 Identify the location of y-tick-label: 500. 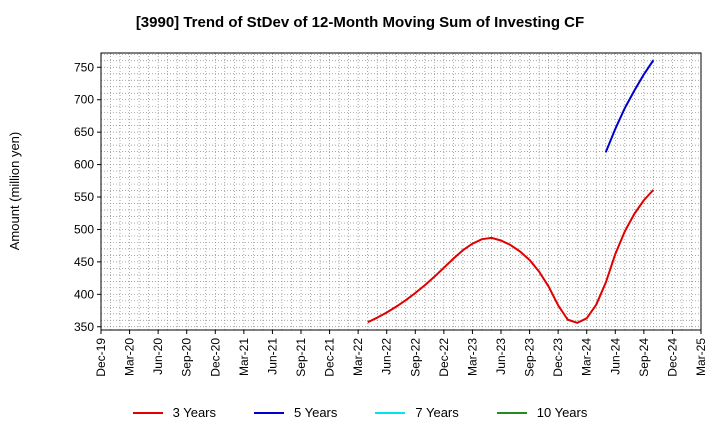
(84, 229).